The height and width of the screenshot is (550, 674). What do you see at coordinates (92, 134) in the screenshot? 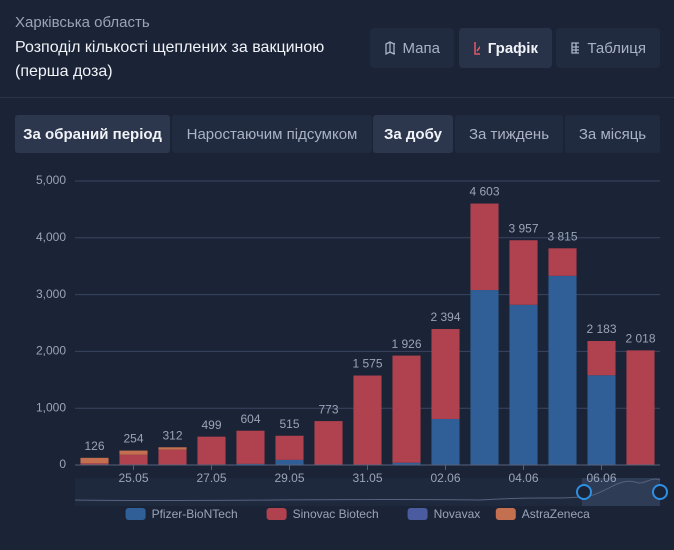
I see `mode-tab: За обраний період` at bounding box center [92, 134].